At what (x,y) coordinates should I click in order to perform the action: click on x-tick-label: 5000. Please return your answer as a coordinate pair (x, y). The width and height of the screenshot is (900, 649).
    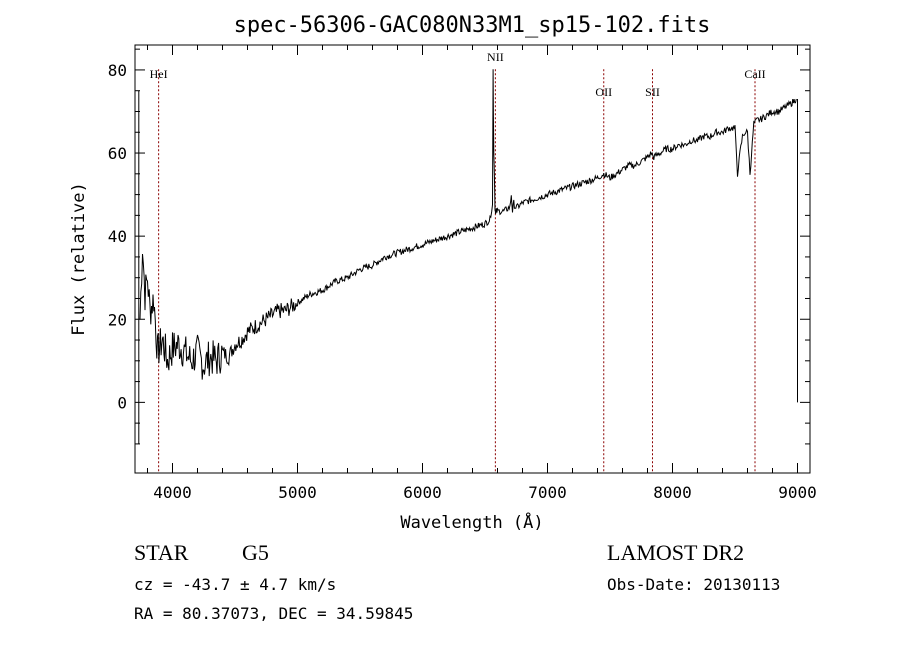
    Looking at the image, I should click on (297, 492).